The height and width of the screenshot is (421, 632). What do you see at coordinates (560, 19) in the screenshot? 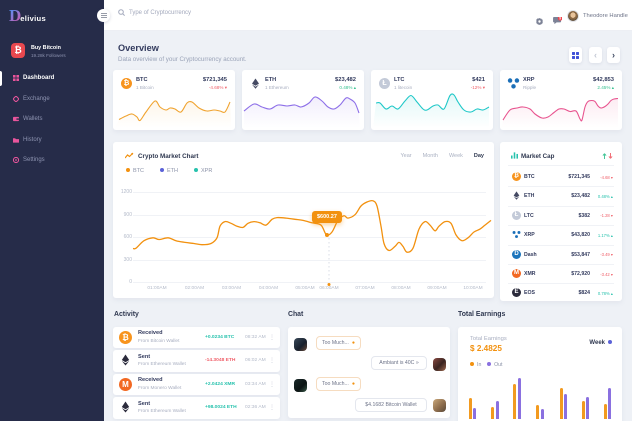
I see `svg-text: 9` at bounding box center [560, 19].